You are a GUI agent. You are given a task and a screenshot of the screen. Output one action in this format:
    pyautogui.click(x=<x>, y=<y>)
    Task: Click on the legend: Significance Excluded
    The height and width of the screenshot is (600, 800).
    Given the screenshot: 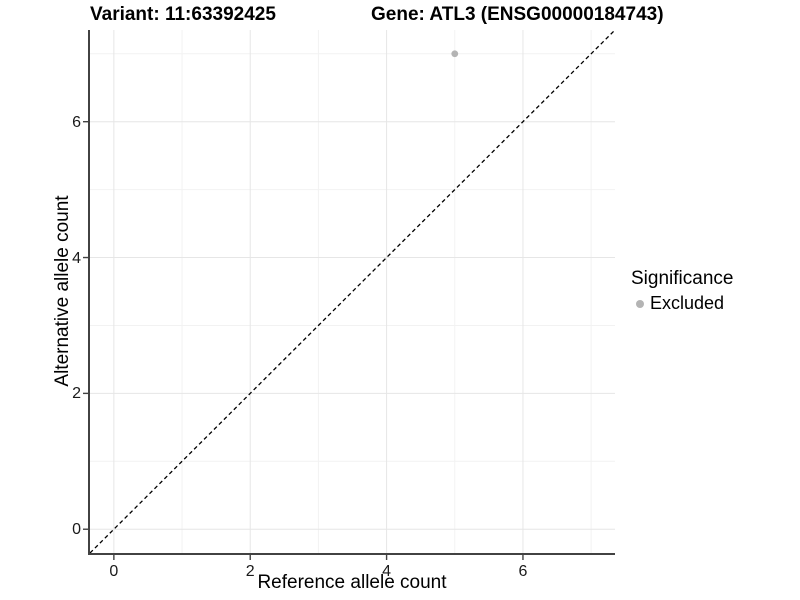 What is the action you would take?
    pyautogui.click(x=682, y=290)
    